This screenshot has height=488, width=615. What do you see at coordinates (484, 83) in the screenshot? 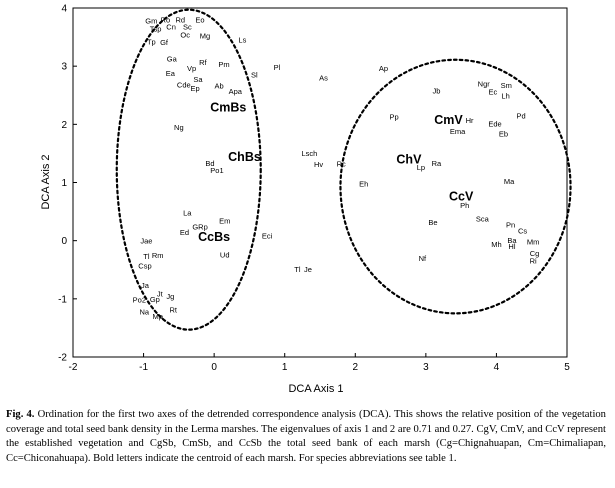
I see `species-label: Ngr` at bounding box center [484, 83].